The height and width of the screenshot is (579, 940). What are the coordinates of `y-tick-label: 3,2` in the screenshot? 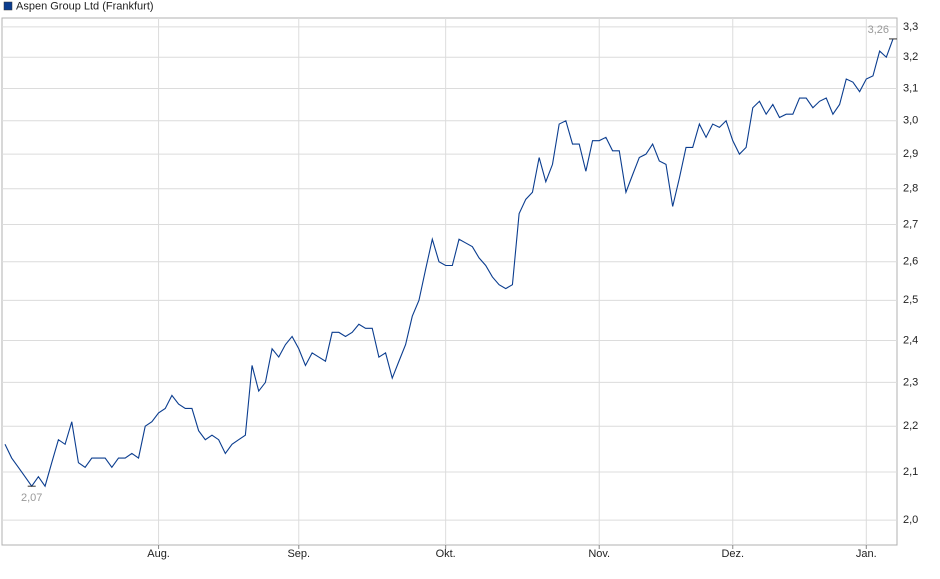 It's located at (910, 57).